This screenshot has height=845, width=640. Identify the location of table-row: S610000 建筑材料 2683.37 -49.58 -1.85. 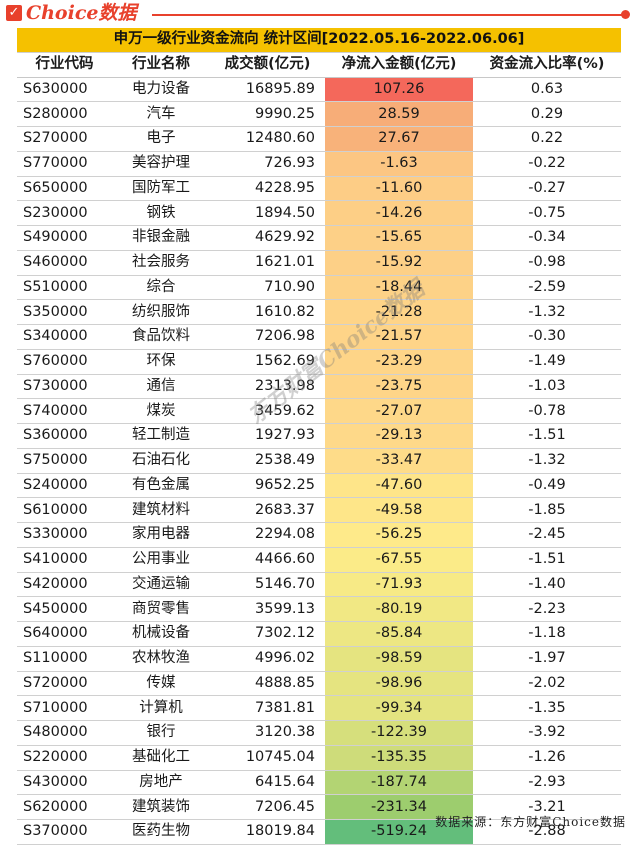
(319, 510).